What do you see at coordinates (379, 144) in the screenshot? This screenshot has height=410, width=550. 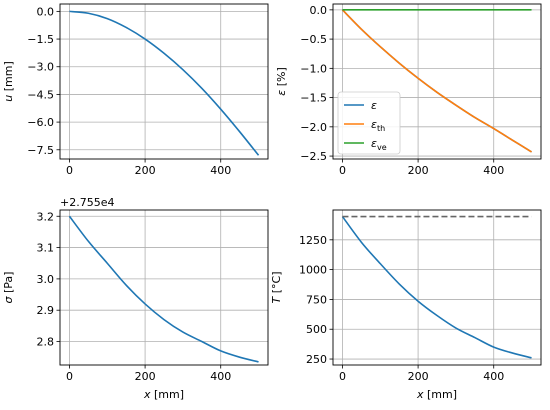 I see `legend-label: εve` at bounding box center [379, 144].